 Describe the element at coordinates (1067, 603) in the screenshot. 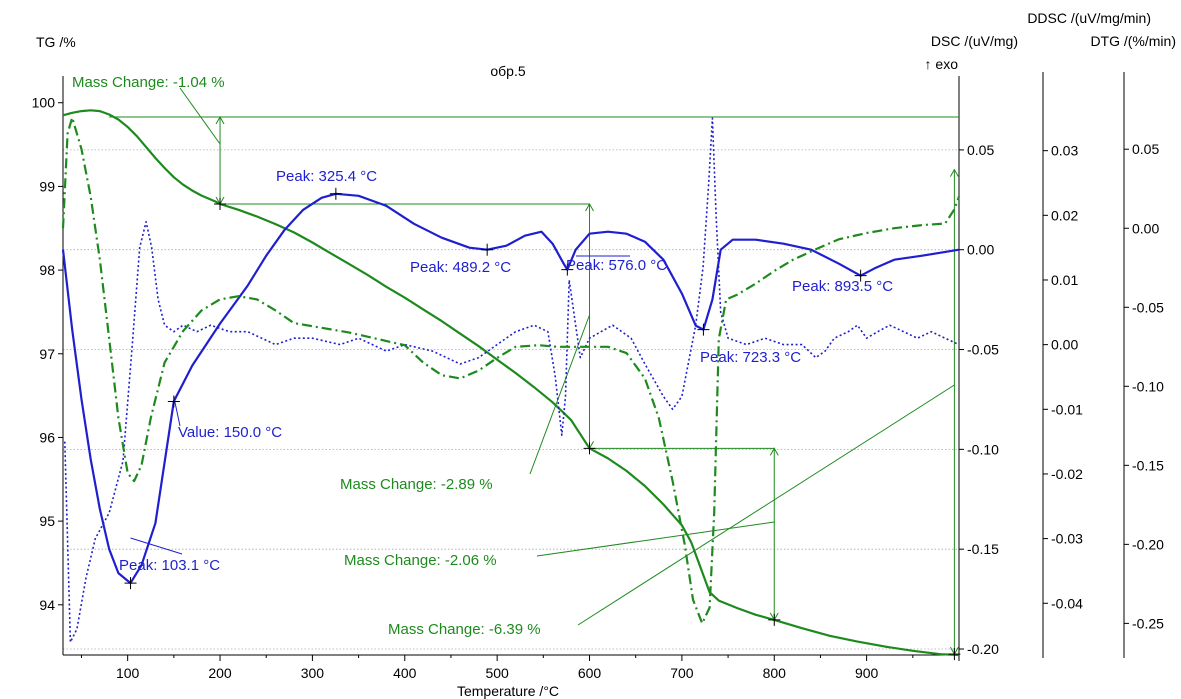

I see `ddsc-tick-label--0.04: -0.04` at that location.